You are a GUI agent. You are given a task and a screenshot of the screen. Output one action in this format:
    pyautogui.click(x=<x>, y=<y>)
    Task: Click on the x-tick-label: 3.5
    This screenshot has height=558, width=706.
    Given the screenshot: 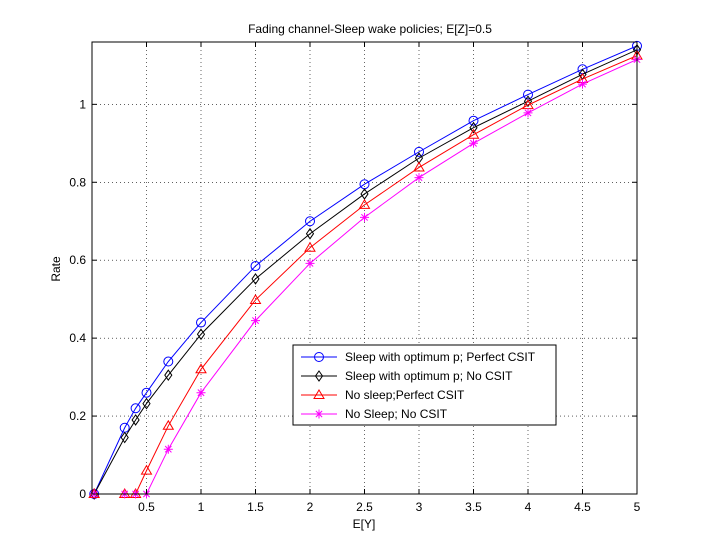 What is the action you would take?
    pyautogui.click(x=473, y=507)
    